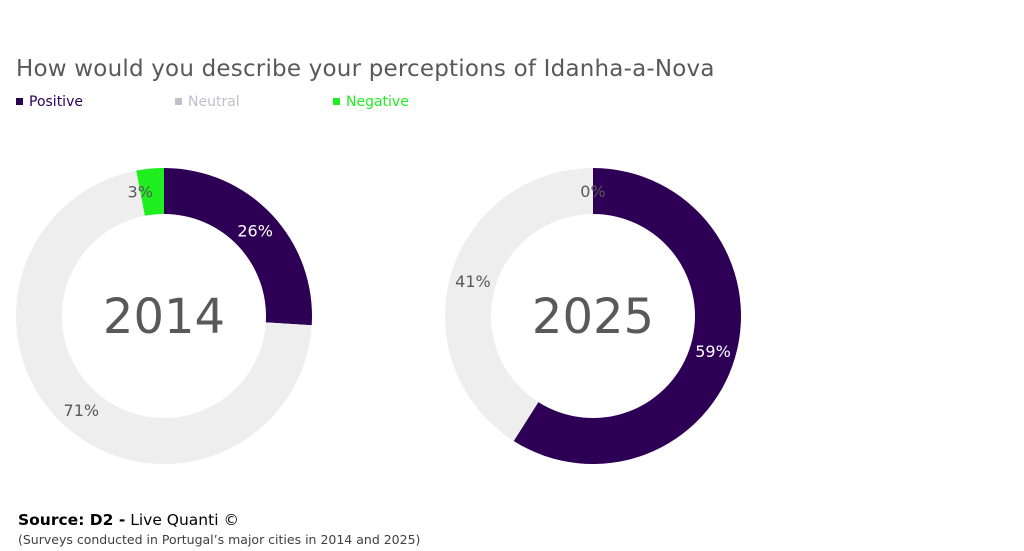 The height and width of the screenshot is (551, 1024). Describe the element at coordinates (72, 520) in the screenshot. I see `source-label: Source: D2 -` at that location.